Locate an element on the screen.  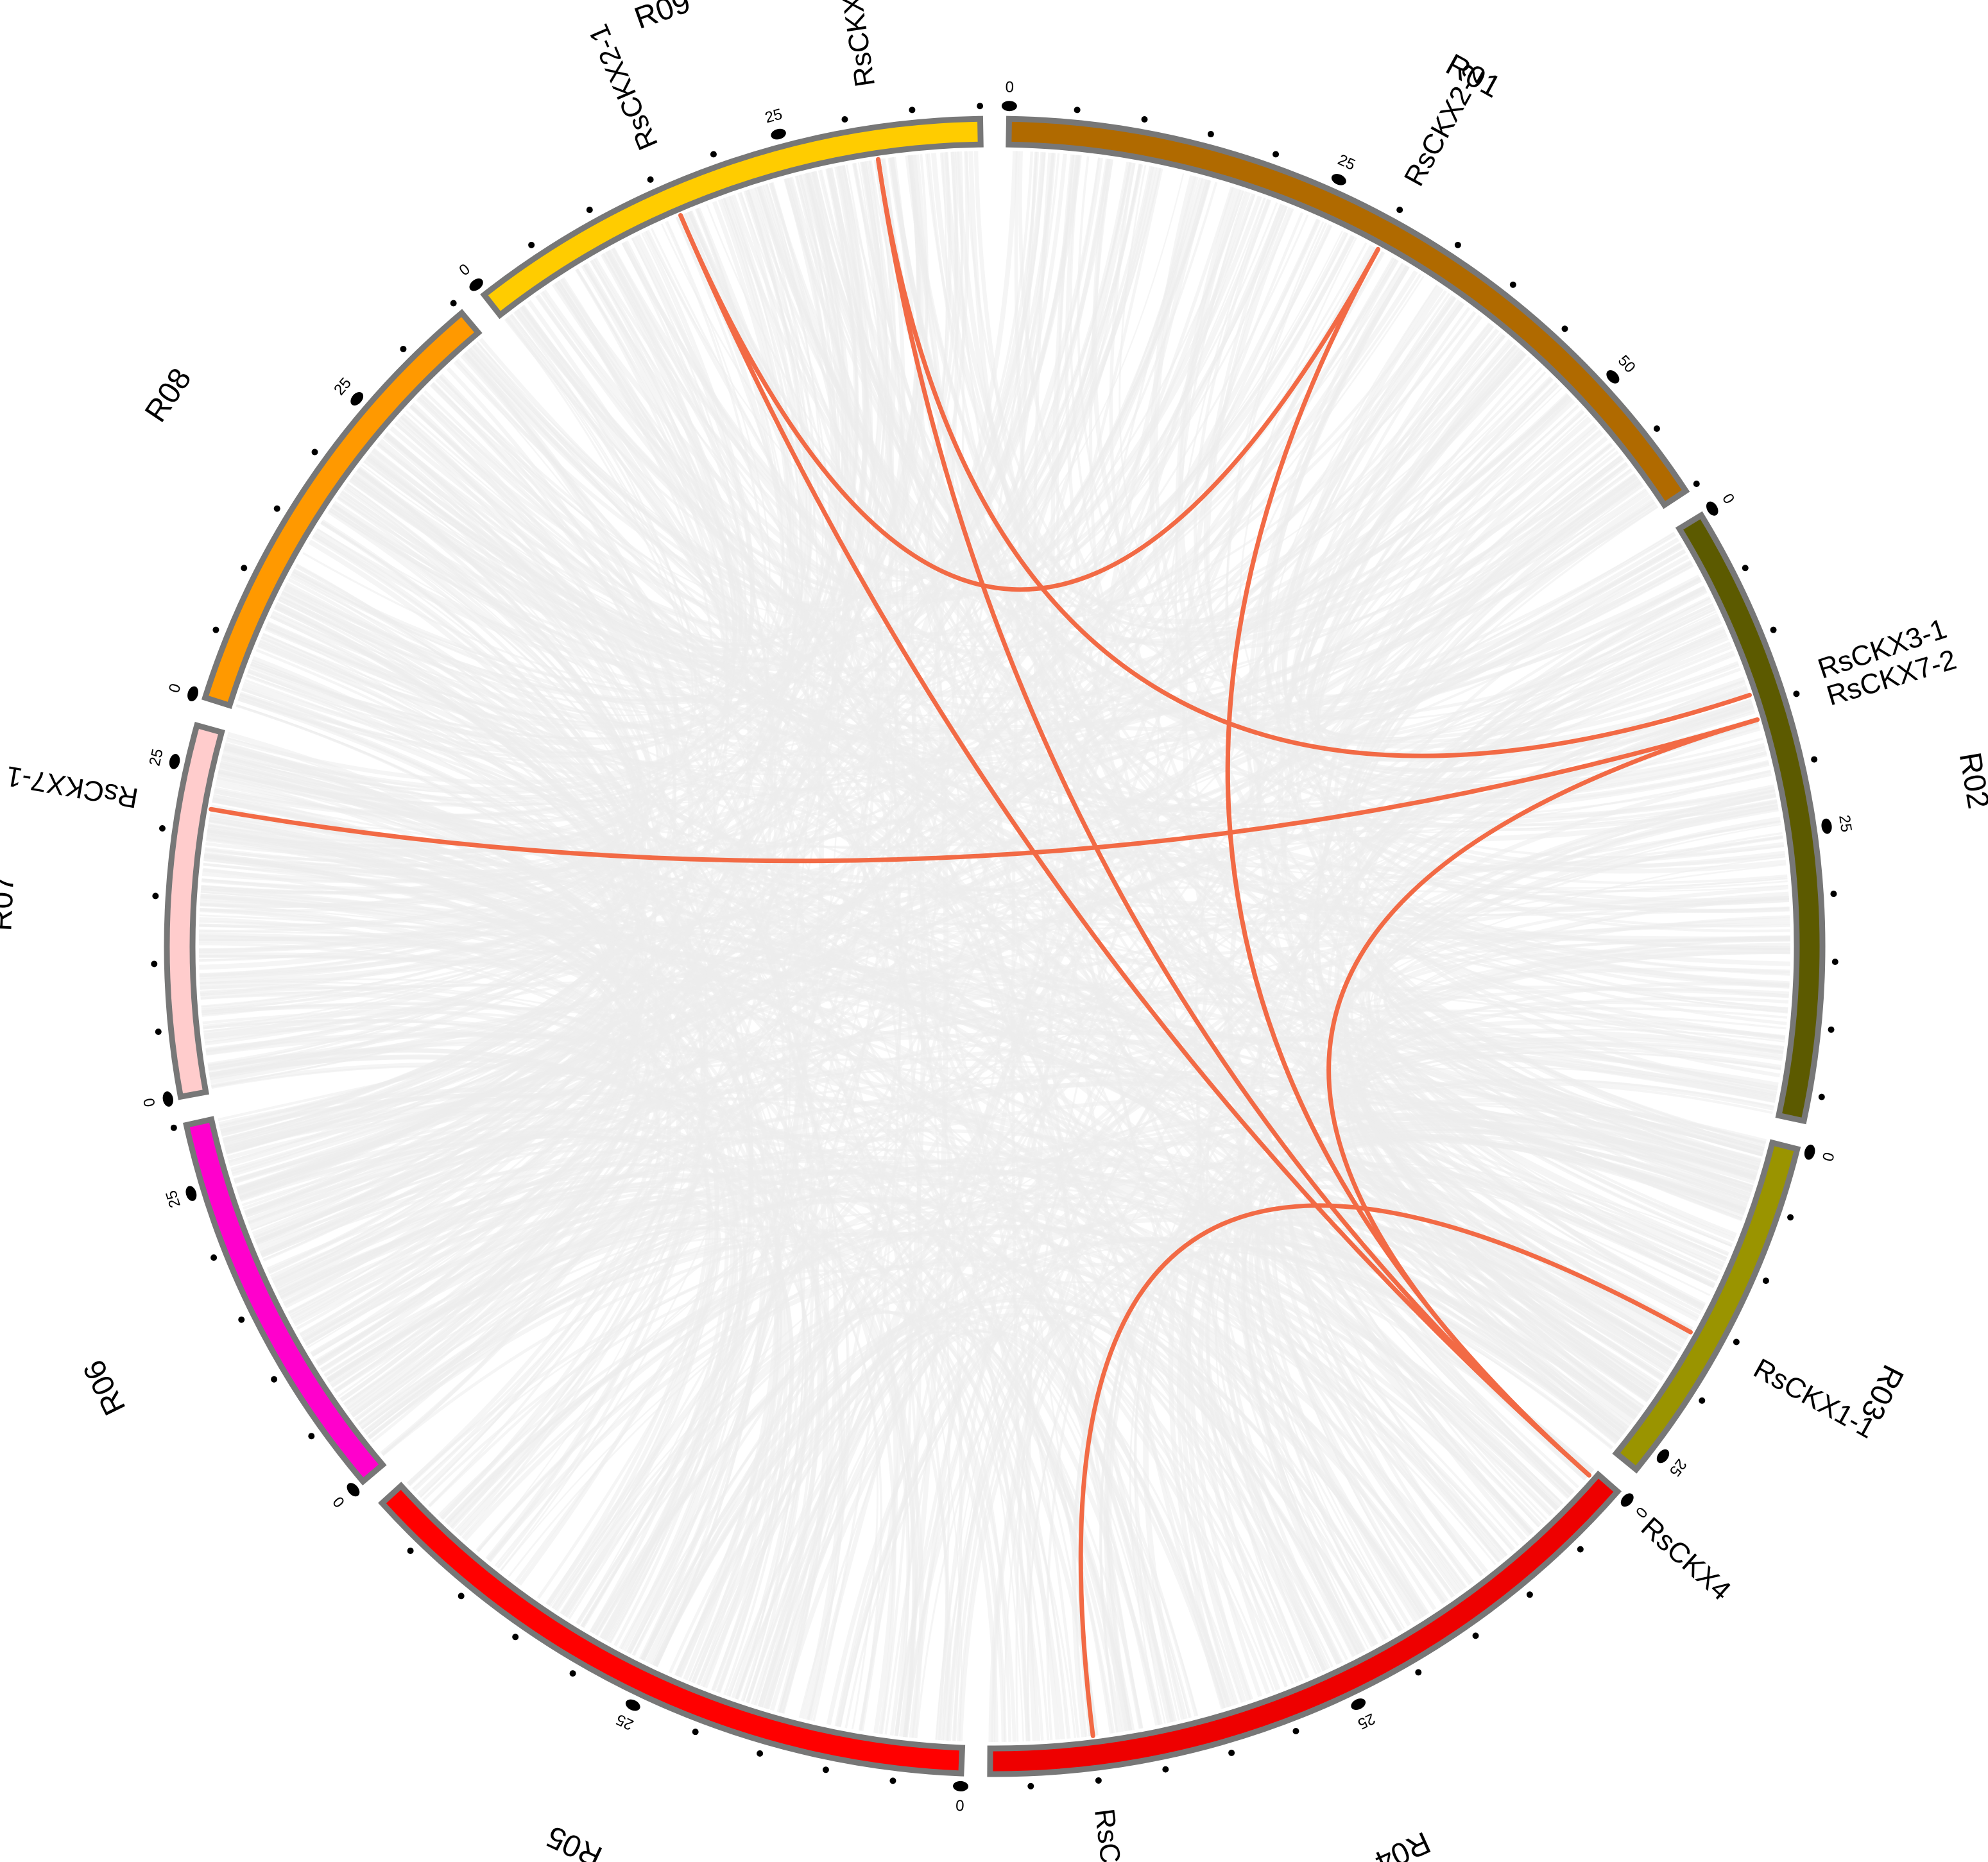
chromosome-r07 is located at coordinates (195, 910).